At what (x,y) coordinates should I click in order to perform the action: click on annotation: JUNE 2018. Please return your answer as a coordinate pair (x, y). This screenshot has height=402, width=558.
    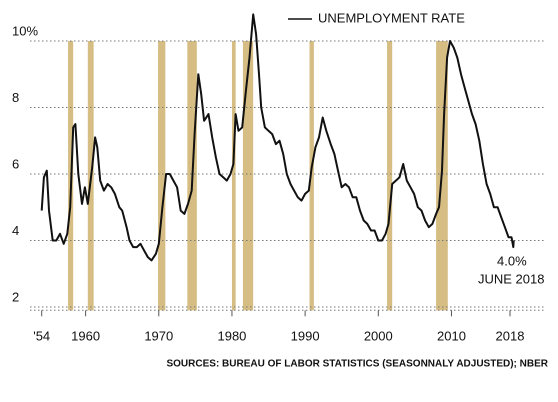
    Looking at the image, I should click on (511, 278).